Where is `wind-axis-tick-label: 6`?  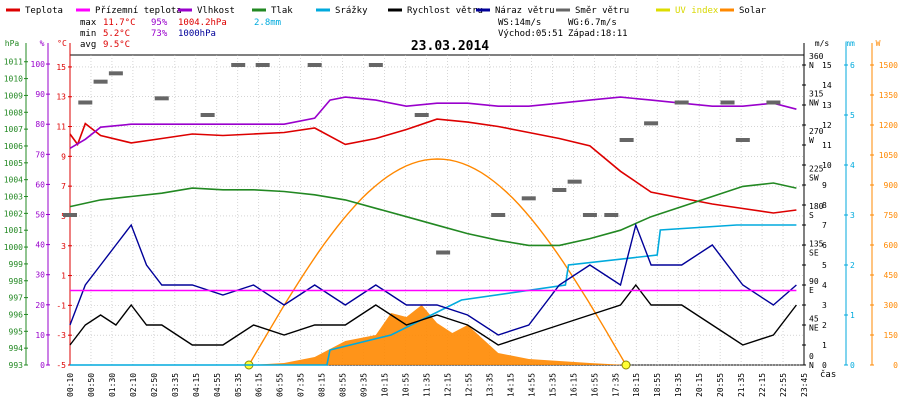
wind-axis-tick-label: 6 is located at coordinates (824, 245).